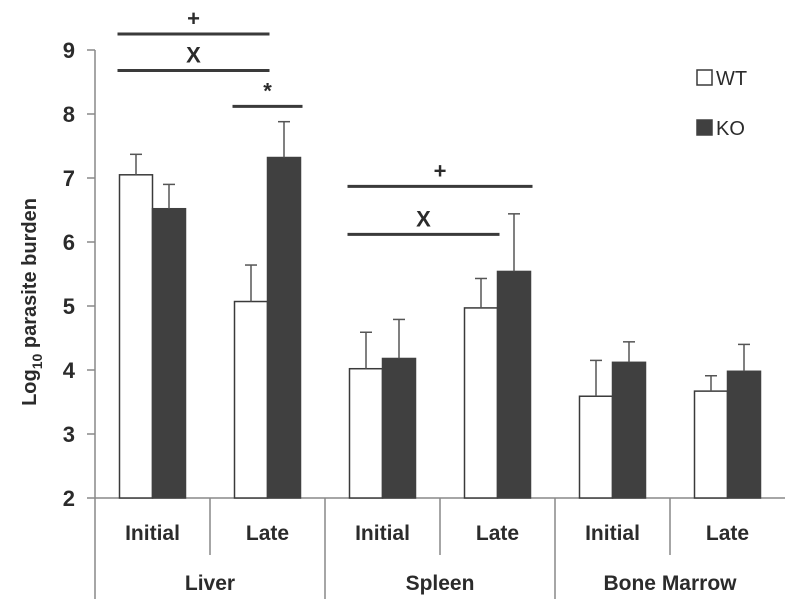 This screenshot has width=795, height=599. What do you see at coordinates (37, 361) in the screenshot?
I see `y-axis-label-sub: 10` at bounding box center [37, 361].